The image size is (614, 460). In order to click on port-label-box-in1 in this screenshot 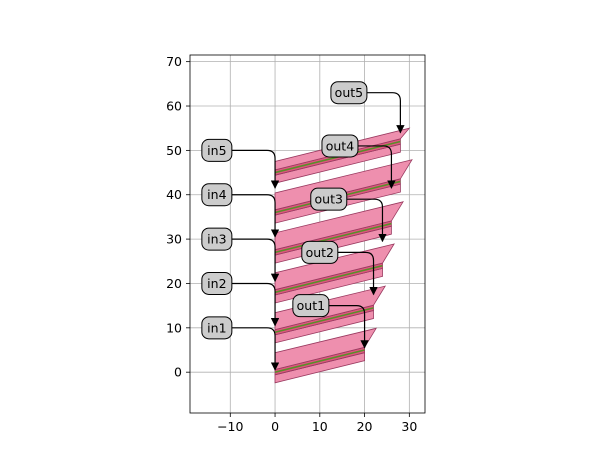, I will do `click(217, 328)`.